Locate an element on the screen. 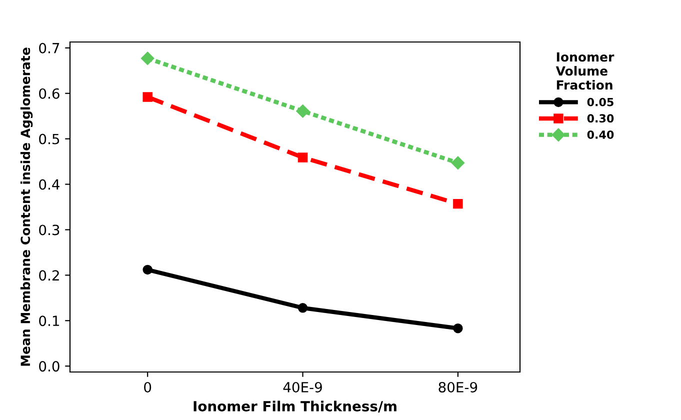 The height and width of the screenshot is (420, 681). x-tick-label: 40E-9 is located at coordinates (302, 387).